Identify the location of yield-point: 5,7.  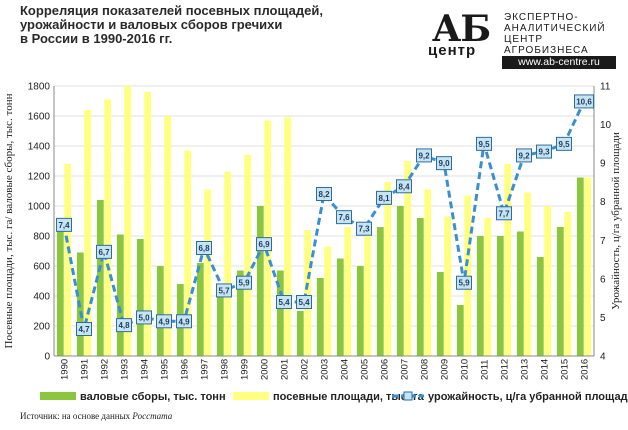
(224, 290).